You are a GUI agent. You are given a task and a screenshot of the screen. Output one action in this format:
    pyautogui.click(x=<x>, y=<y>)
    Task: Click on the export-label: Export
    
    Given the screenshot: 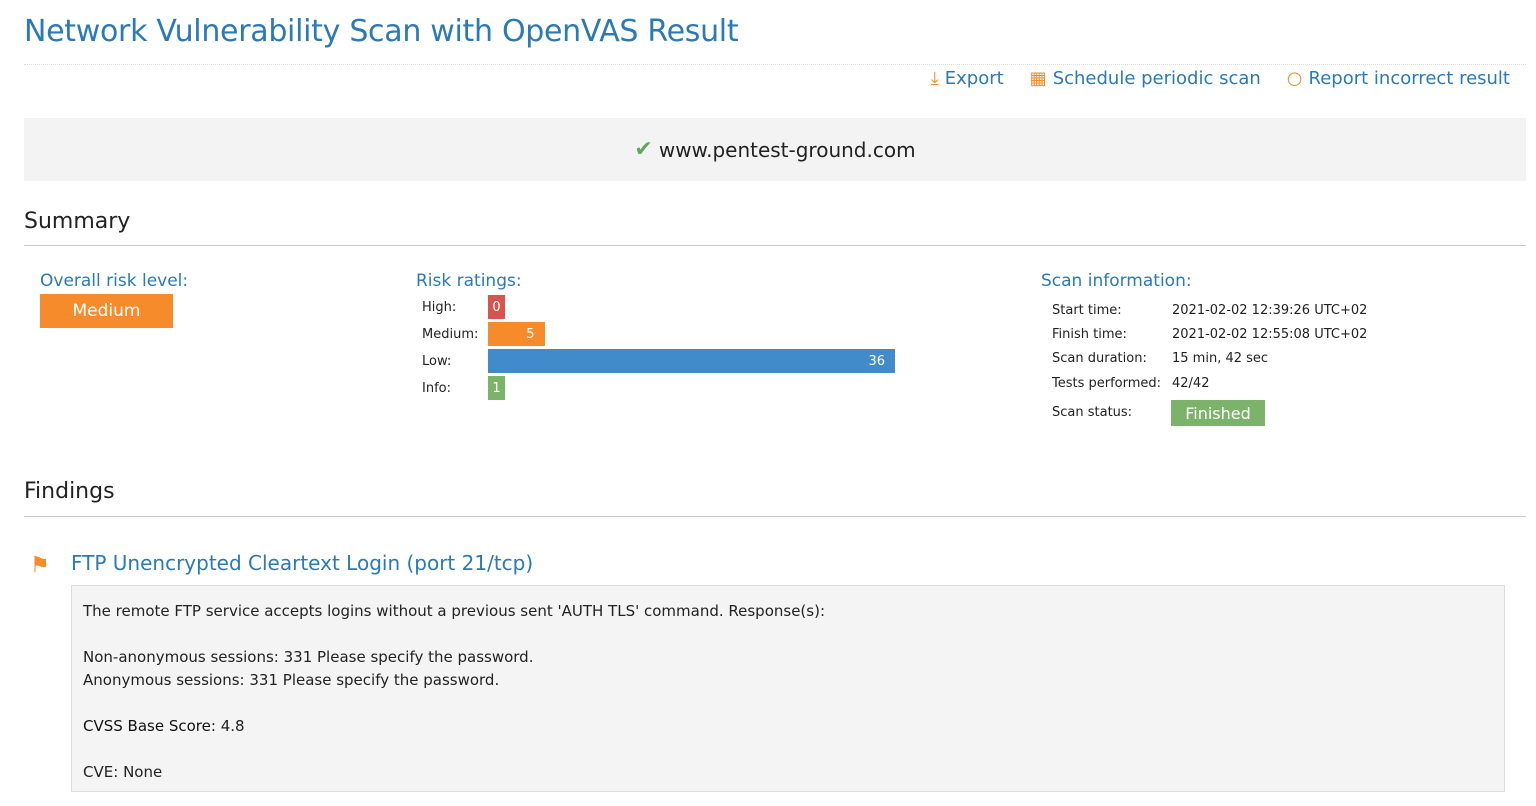 What is the action you would take?
    pyautogui.click(x=974, y=78)
    